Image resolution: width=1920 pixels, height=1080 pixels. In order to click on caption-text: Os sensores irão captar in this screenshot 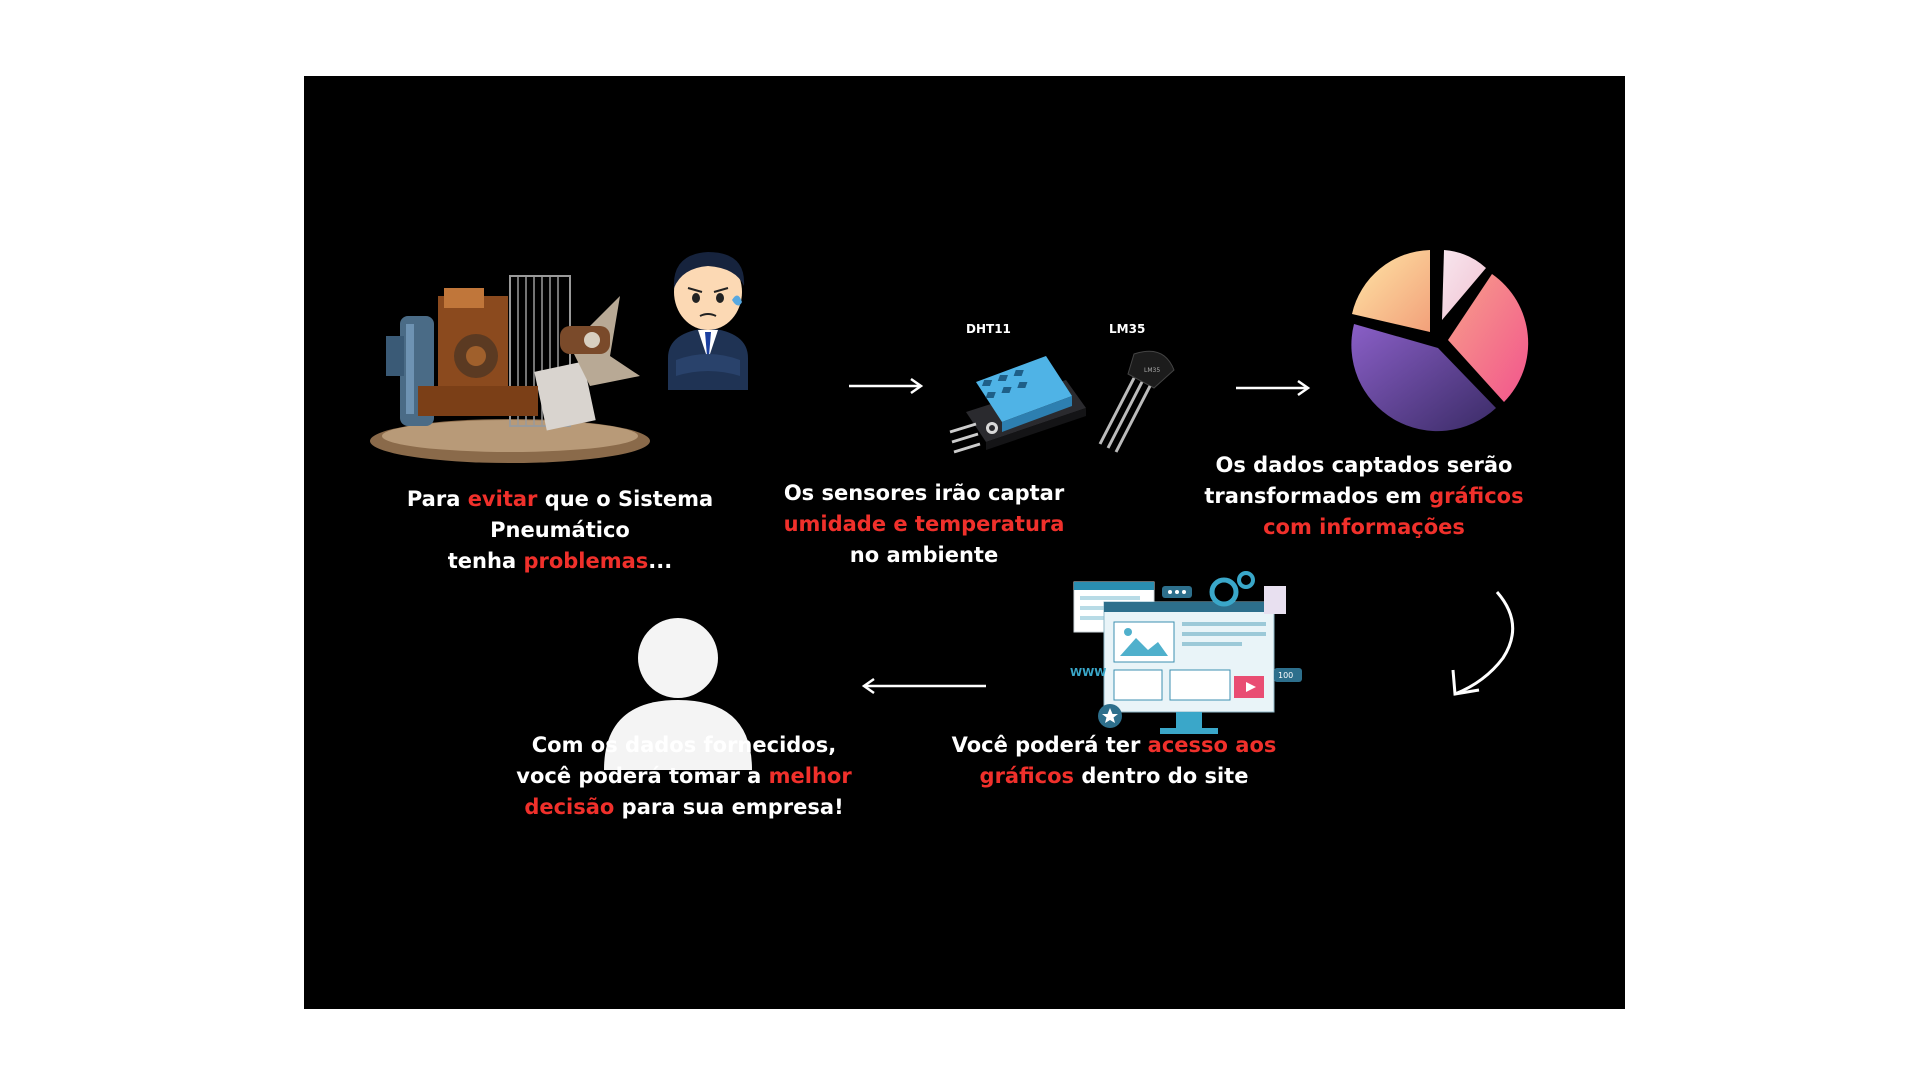, I will do `click(924, 493)`.